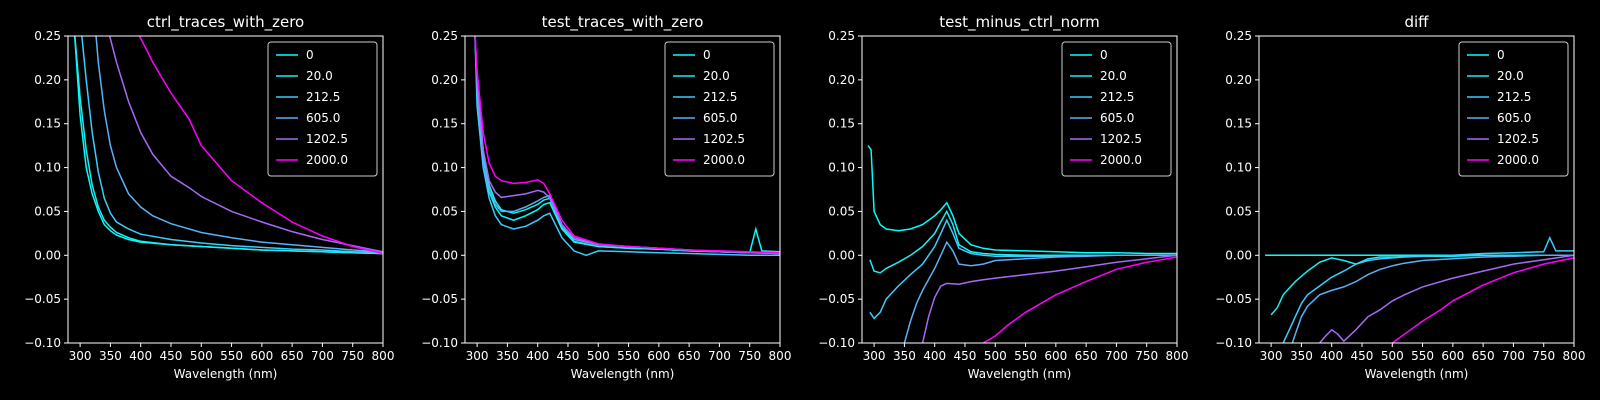  I want to click on series-line-1202.5, so click(1049, 298).